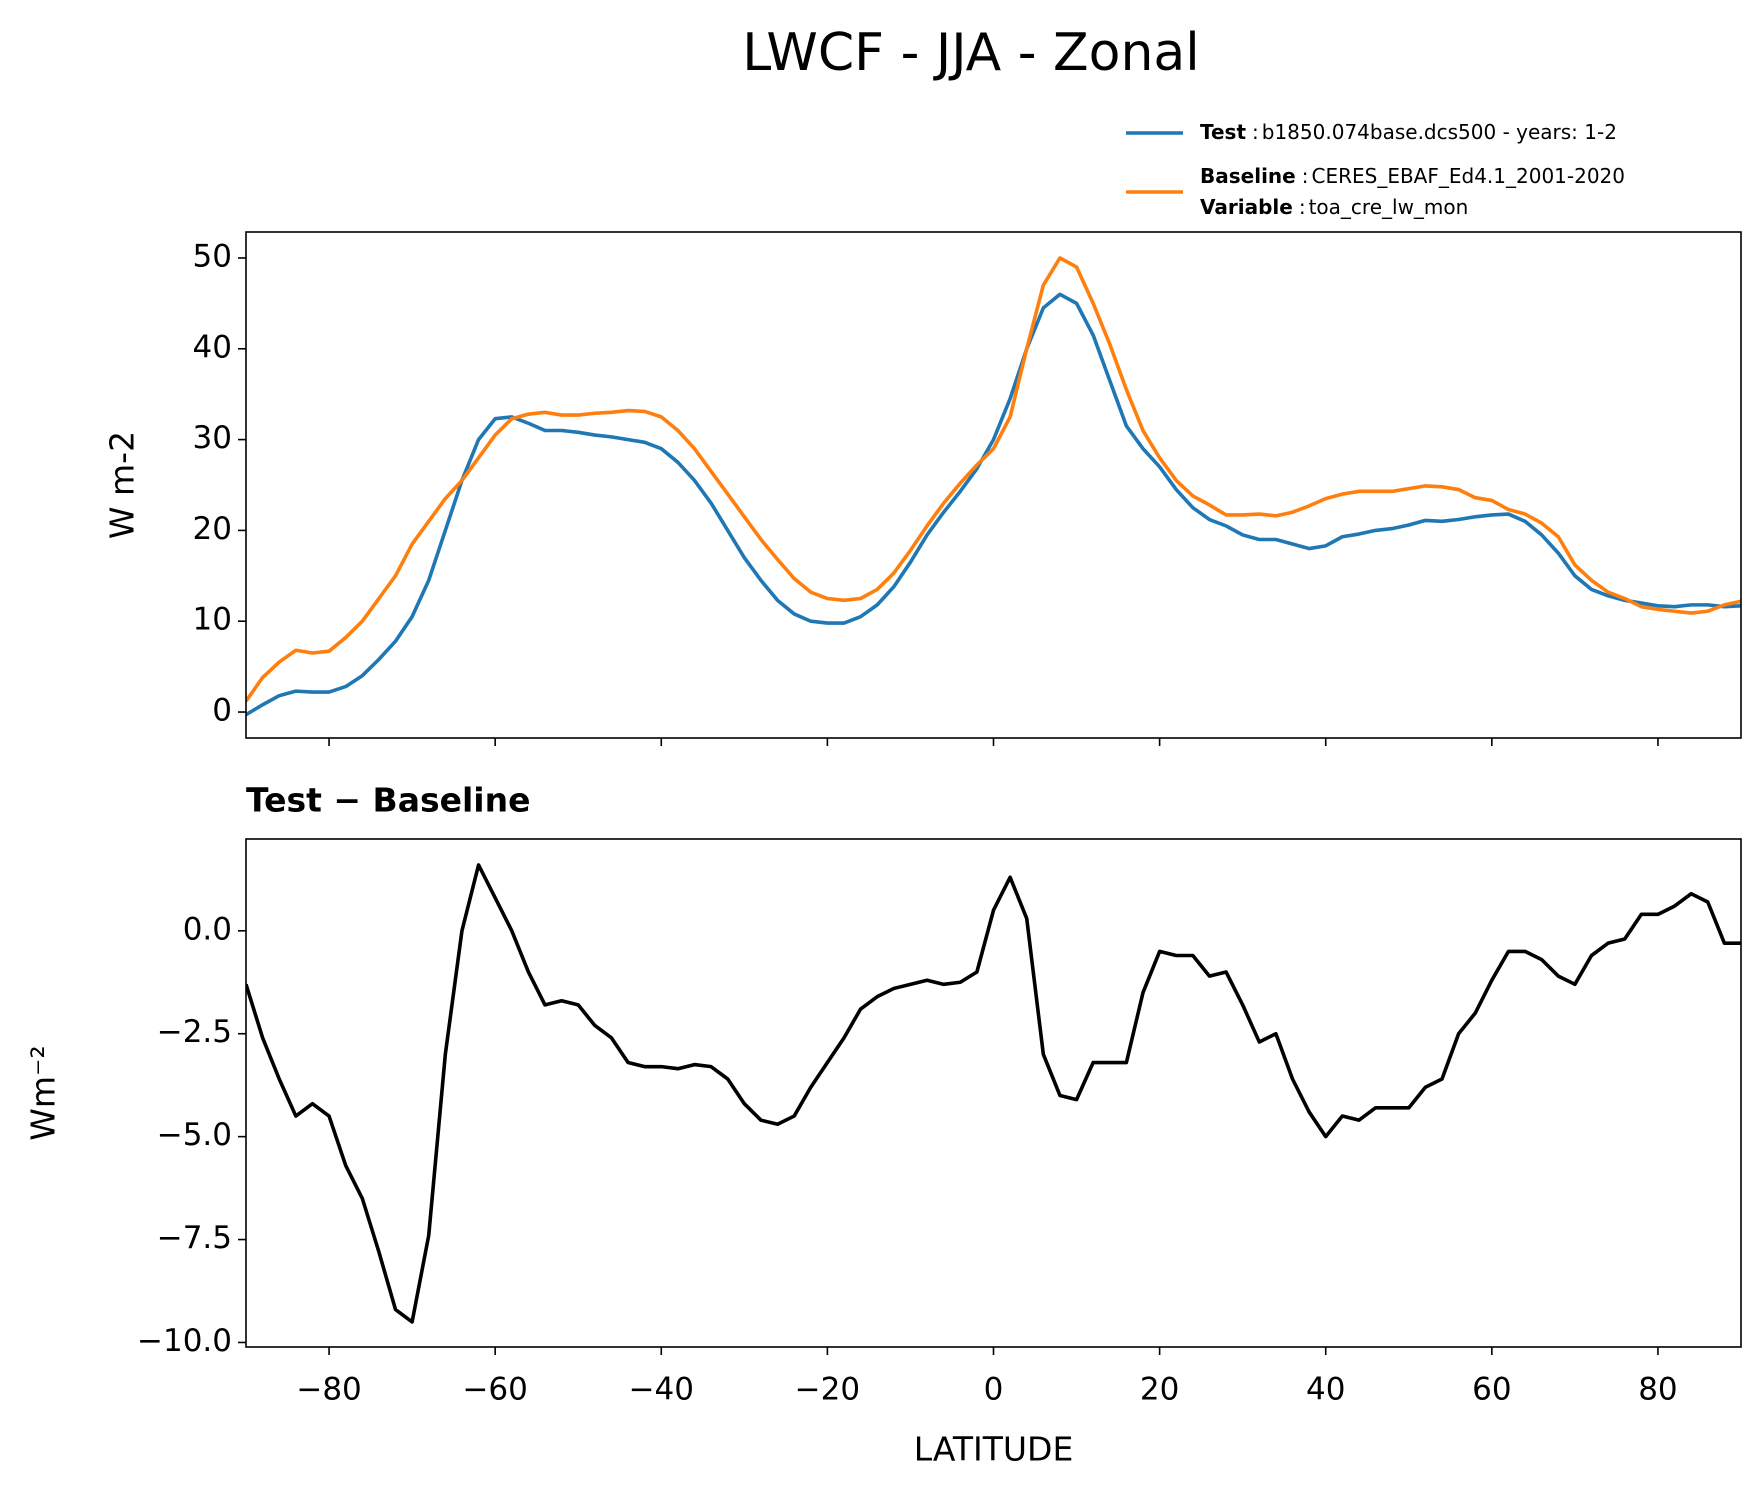  What do you see at coordinates (184, 1341) in the screenshot?
I see `y-tick-label: −10.0` at bounding box center [184, 1341].